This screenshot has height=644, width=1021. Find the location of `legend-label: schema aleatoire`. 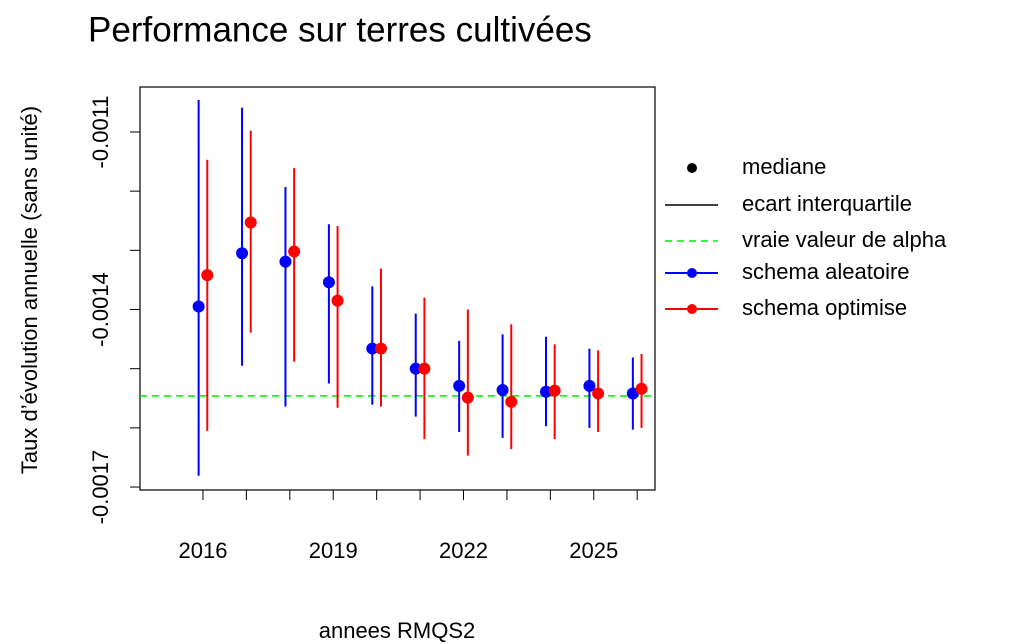

legend-label: schema aleatoire is located at coordinates (826, 271).